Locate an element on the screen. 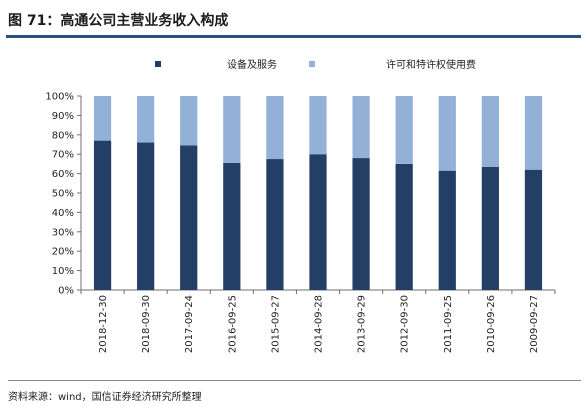  x-tick-label: 2010-09-26 is located at coordinates (491, 324).